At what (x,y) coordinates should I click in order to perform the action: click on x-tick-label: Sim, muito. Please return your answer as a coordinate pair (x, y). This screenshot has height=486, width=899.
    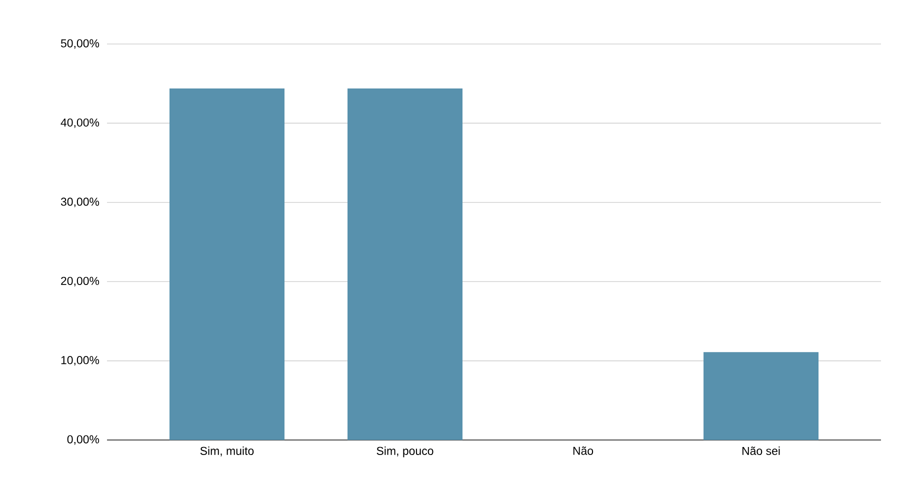
    Looking at the image, I should click on (227, 451).